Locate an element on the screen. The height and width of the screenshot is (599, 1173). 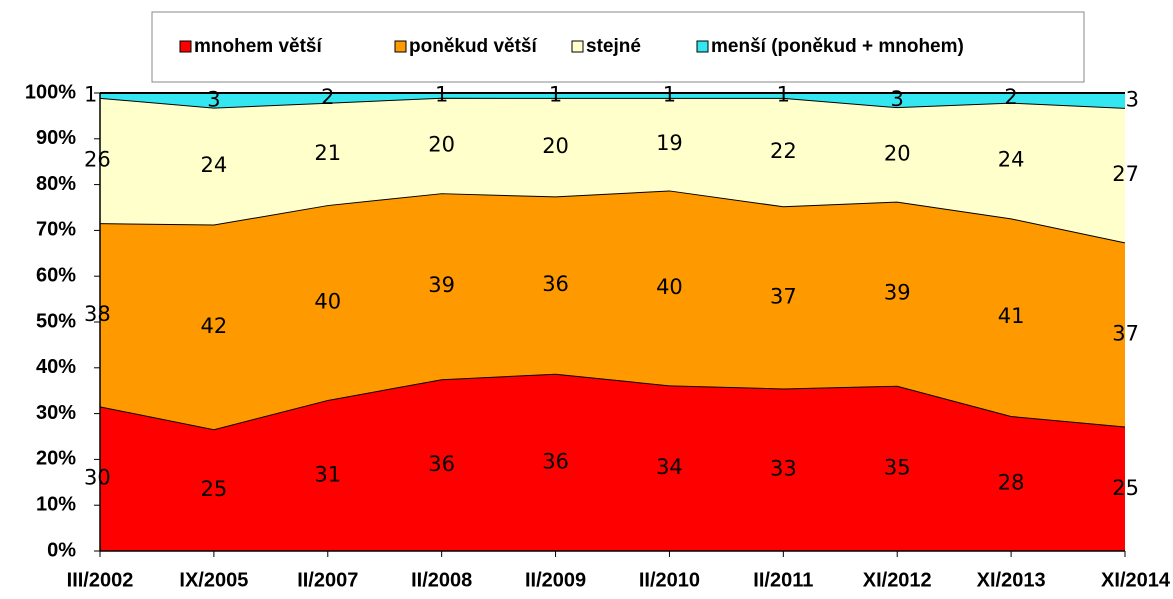
x-tick-label: II/2011 is located at coordinates (783, 580).